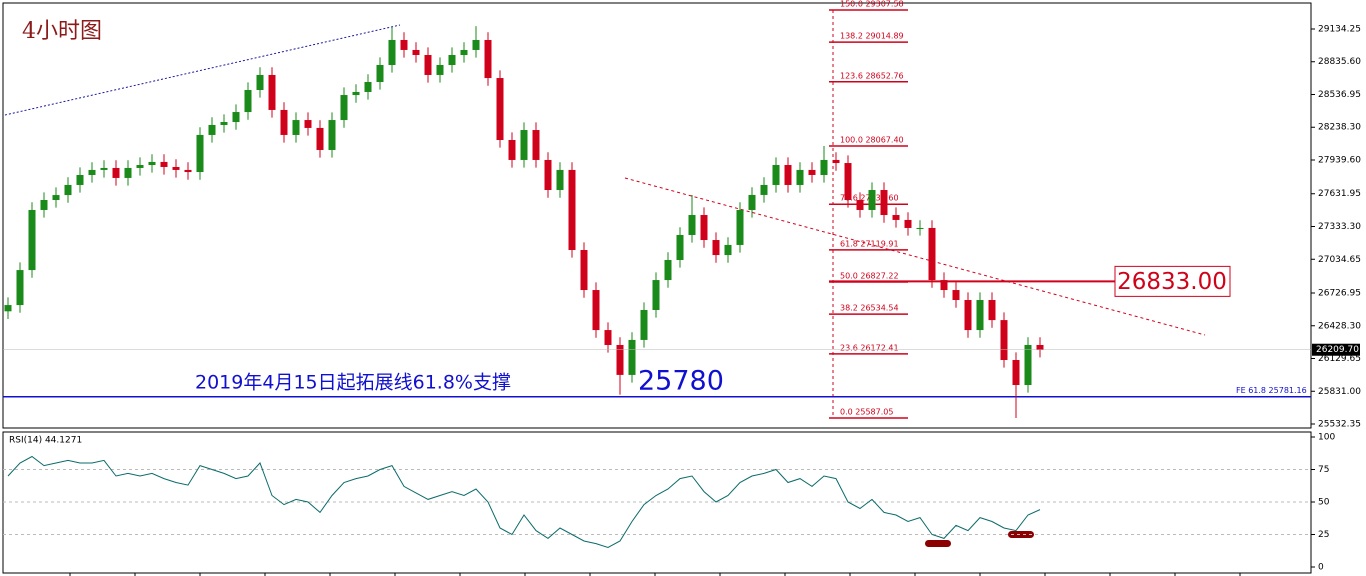 The height and width of the screenshot is (576, 1366). I want to click on y-tick-label: 27034.65, so click(1339, 260).